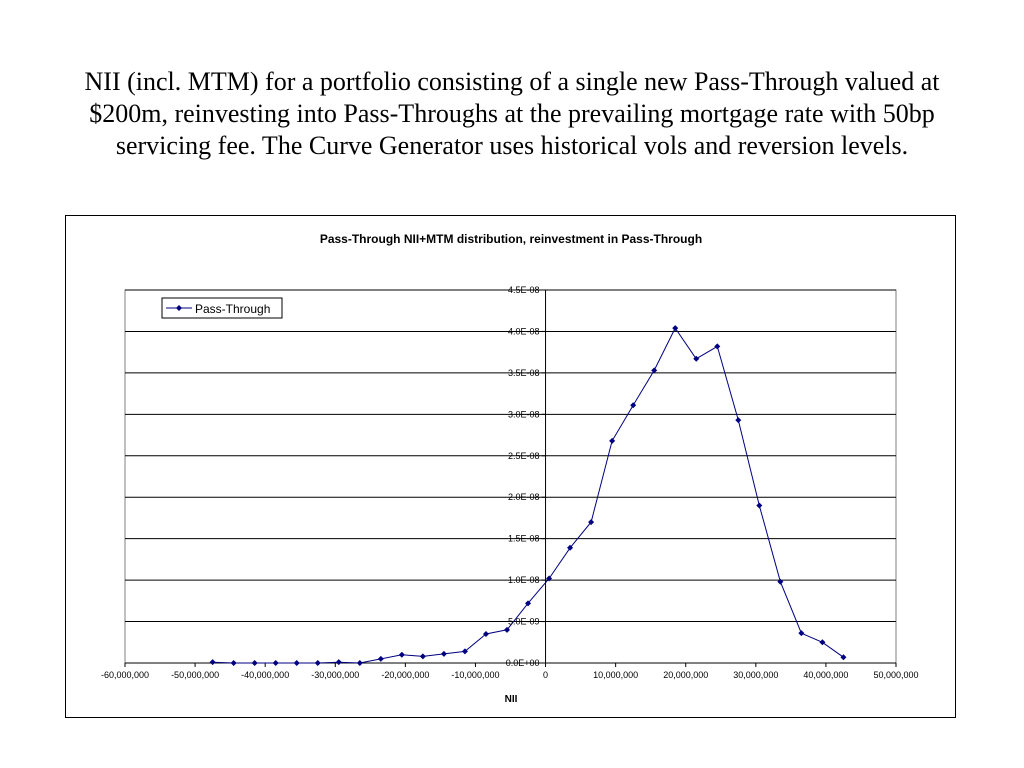  What do you see at coordinates (524, 456) in the screenshot?
I see `y-tick-label: 2.5E-08` at bounding box center [524, 456].